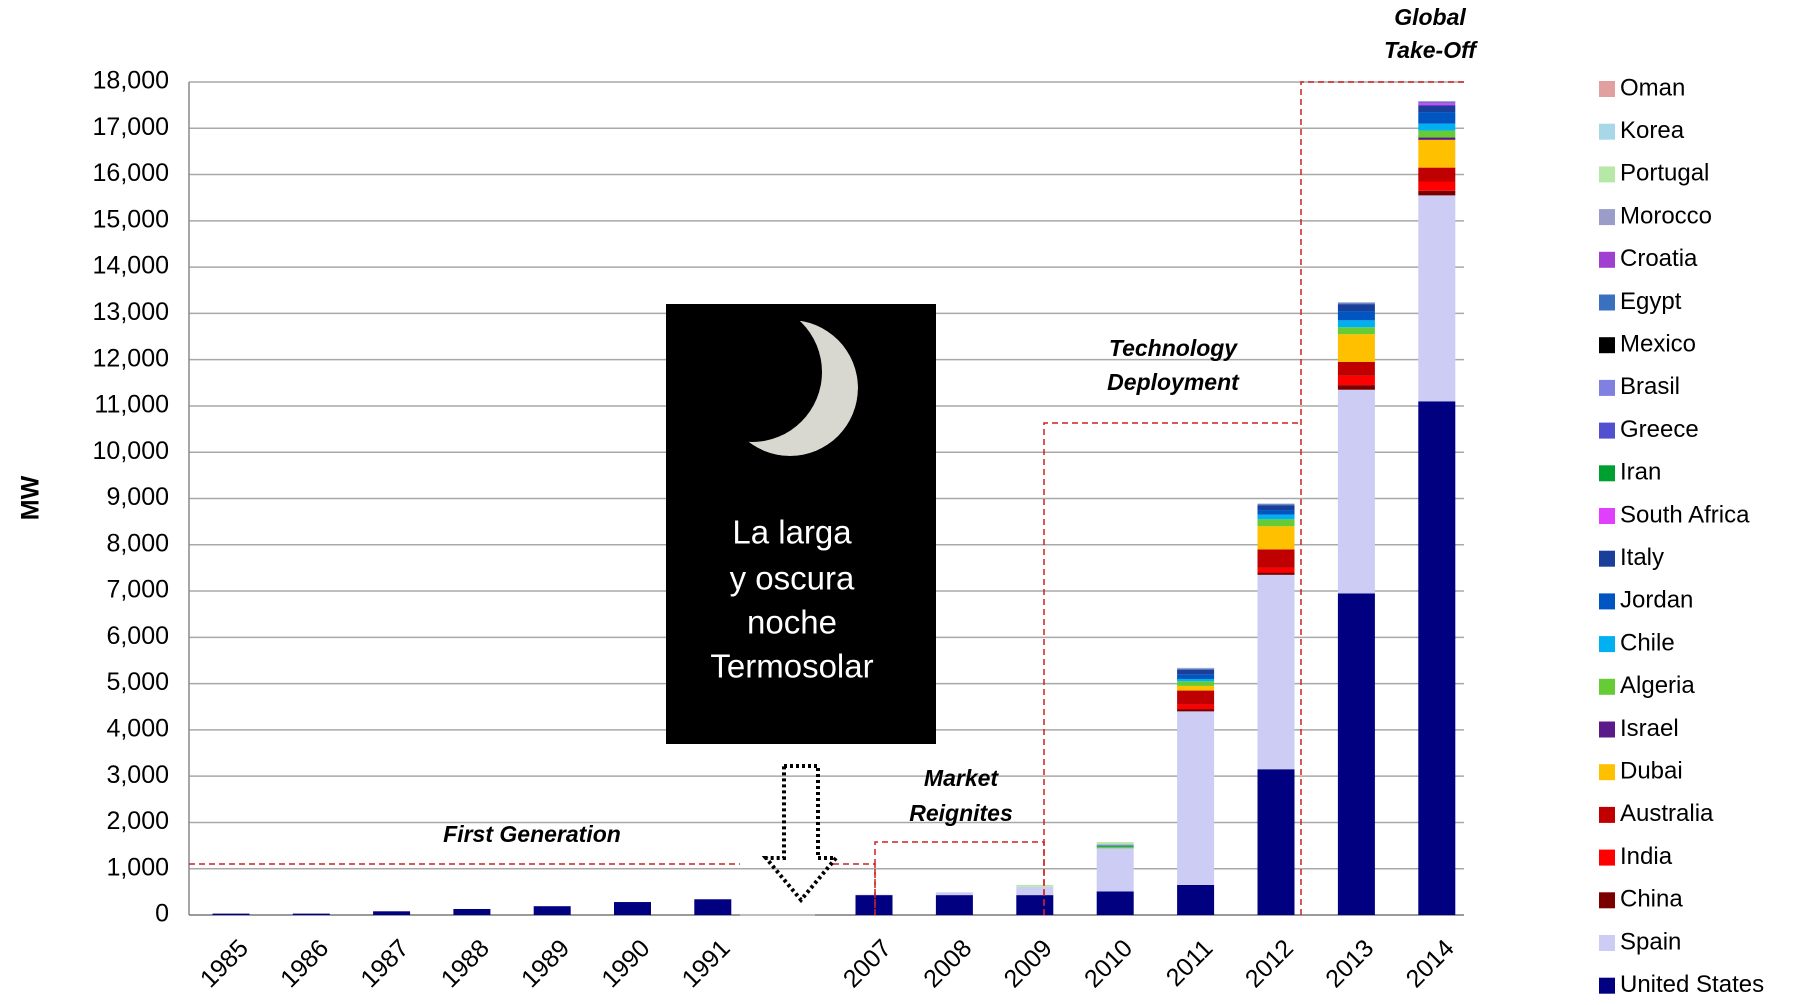 This screenshot has height=1005, width=1794. What do you see at coordinates (792, 578) in the screenshot?
I see `night-text: y oscura` at bounding box center [792, 578].